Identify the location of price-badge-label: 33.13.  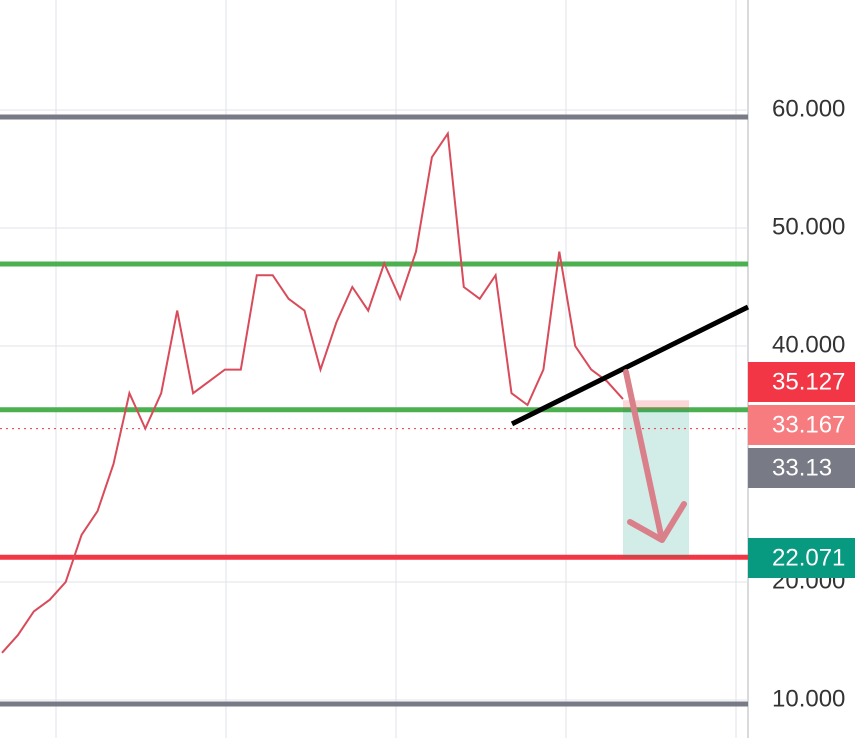
(802, 467).